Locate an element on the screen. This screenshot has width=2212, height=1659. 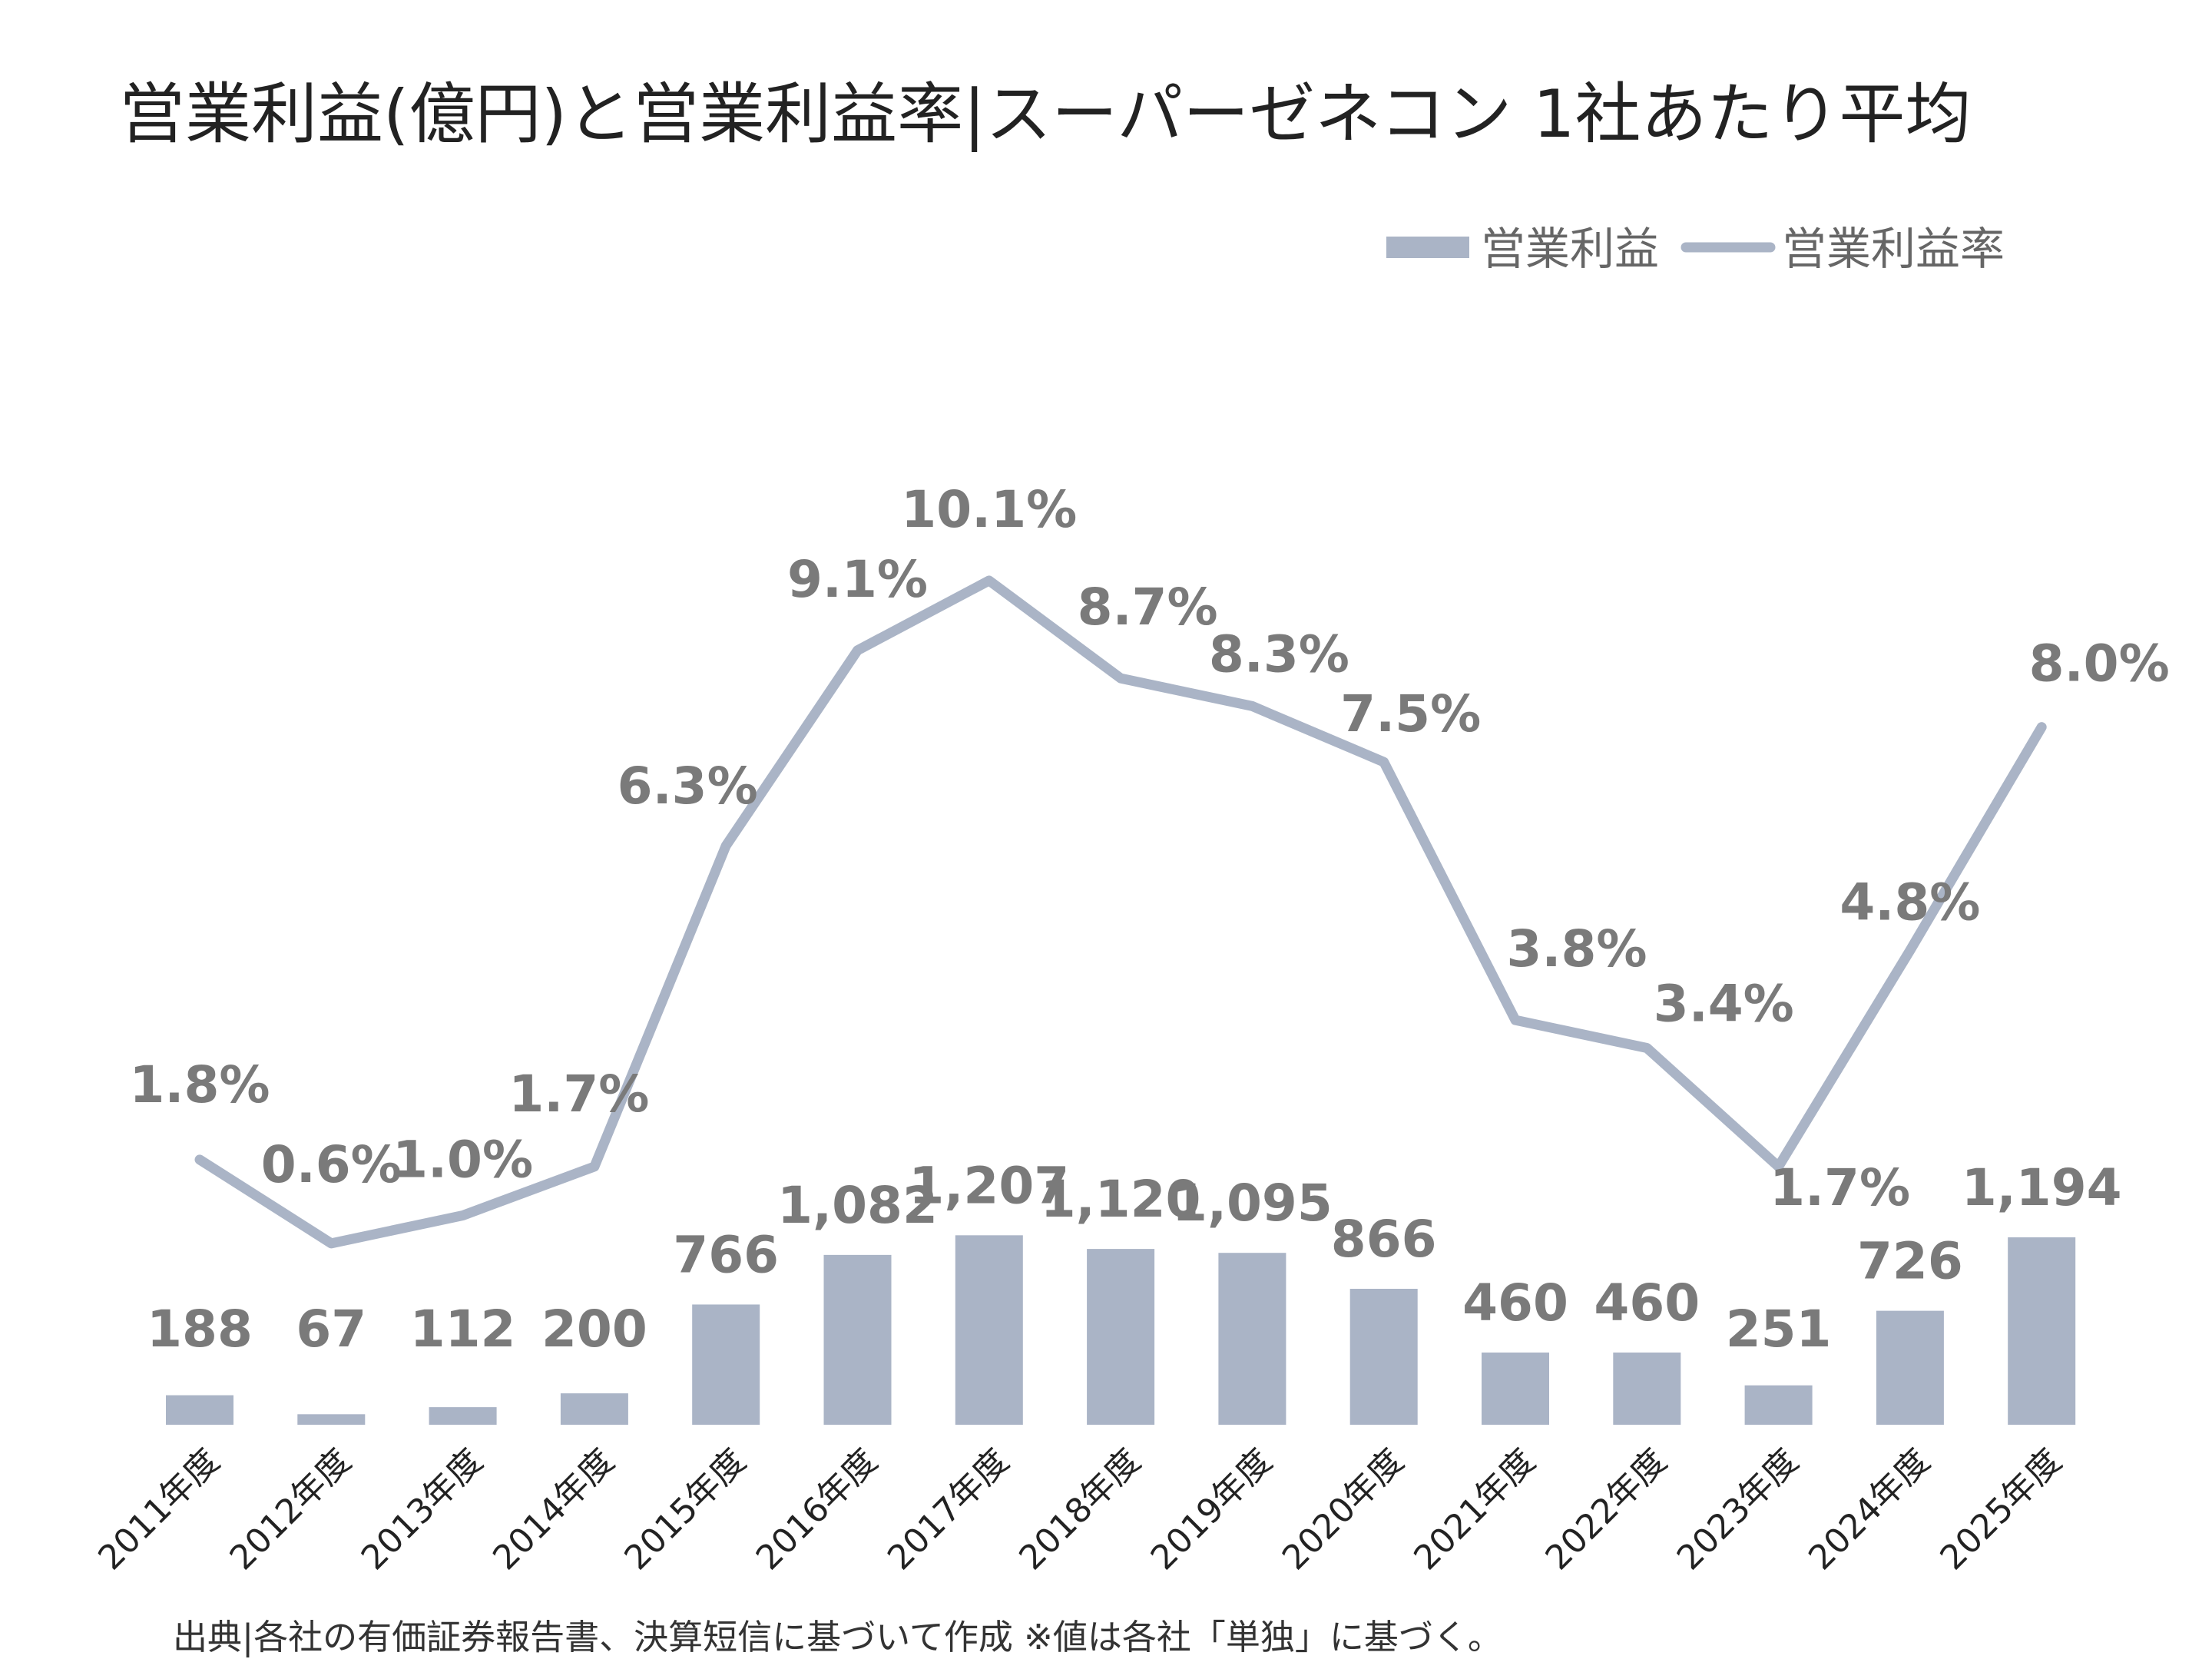
chart-title: 営業利益(億円)と営業利益率|スーパーゼネコン 1社あたり平均 is located at coordinates (1045, 115).